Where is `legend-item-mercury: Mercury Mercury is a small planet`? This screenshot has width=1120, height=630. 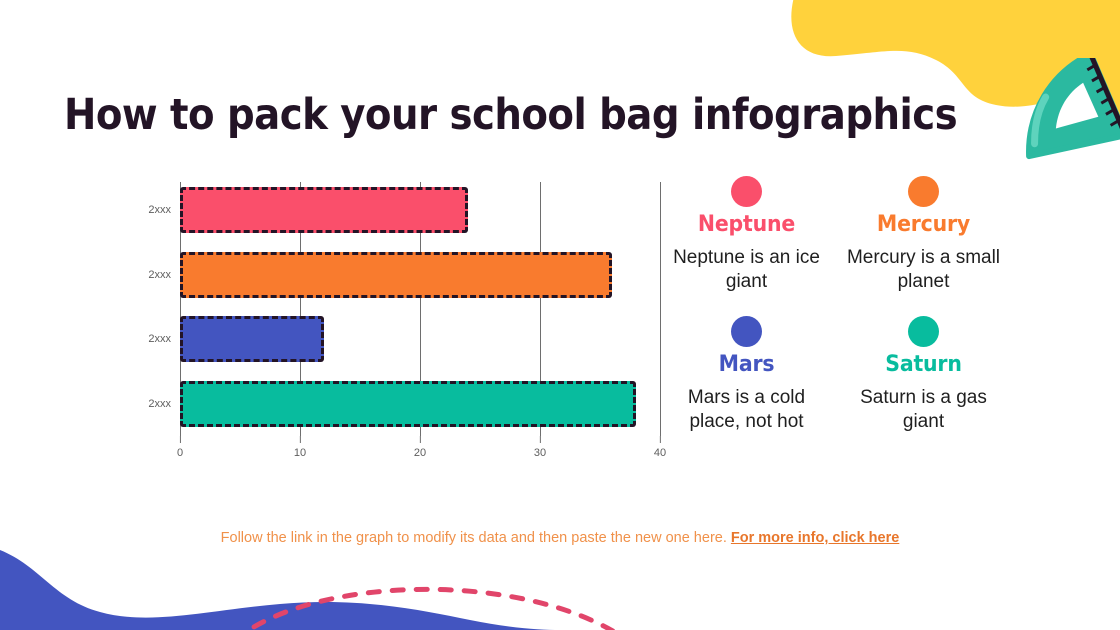
legend-item-mercury: Mercury Mercury is a small planet is located at coordinates (923, 235).